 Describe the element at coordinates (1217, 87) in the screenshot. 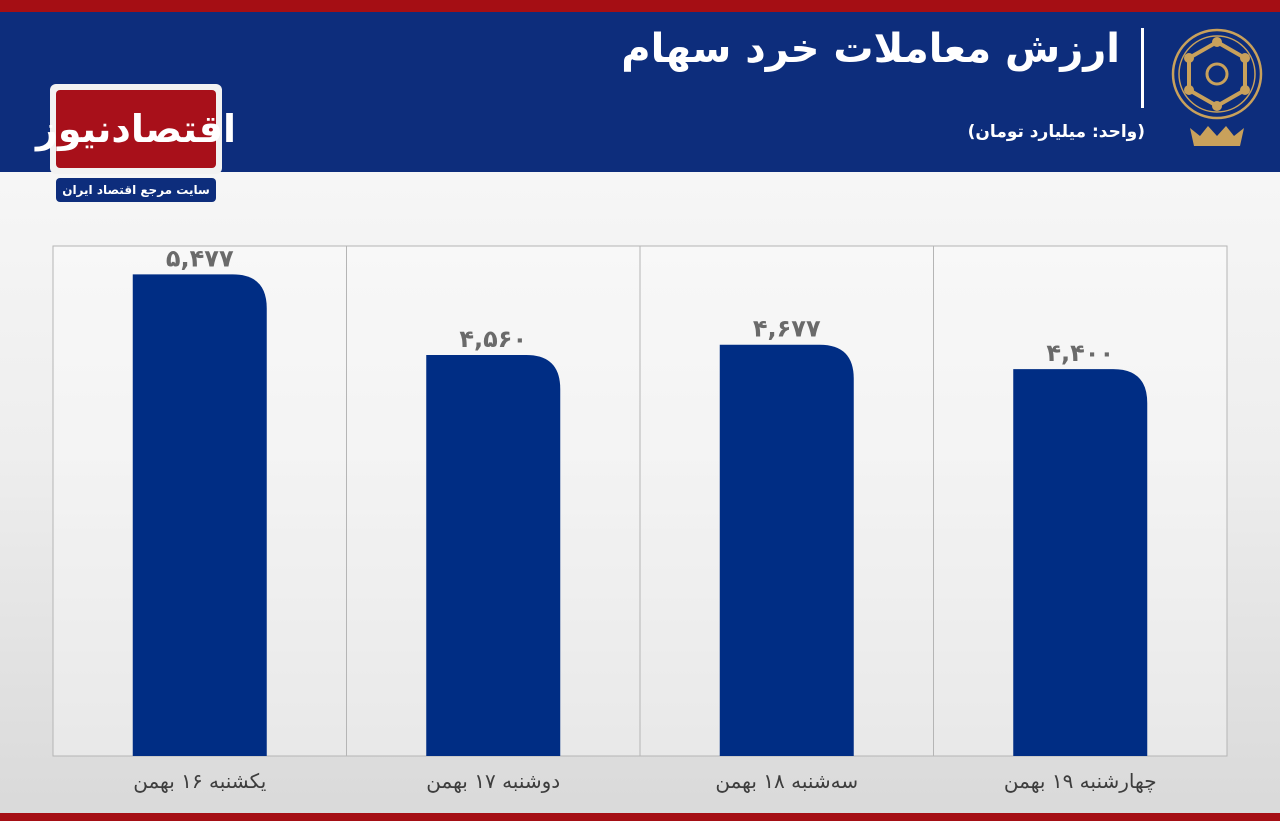

I see `exchange-emblem-icon` at that location.